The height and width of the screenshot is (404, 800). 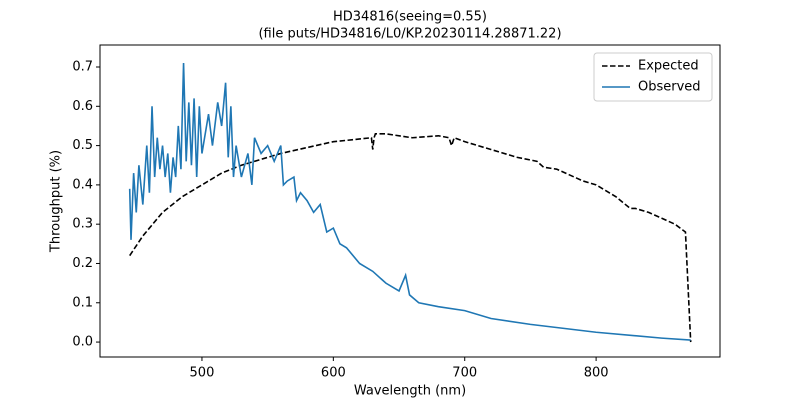 I want to click on legend-box, so click(x=653, y=77).